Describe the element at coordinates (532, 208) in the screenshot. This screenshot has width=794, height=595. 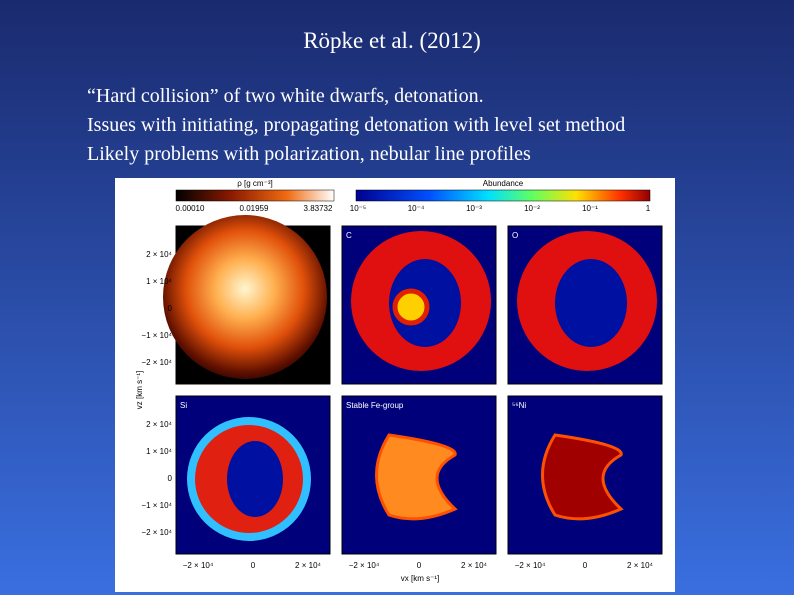
I see `colorbar-tick: 10⁻²` at that location.